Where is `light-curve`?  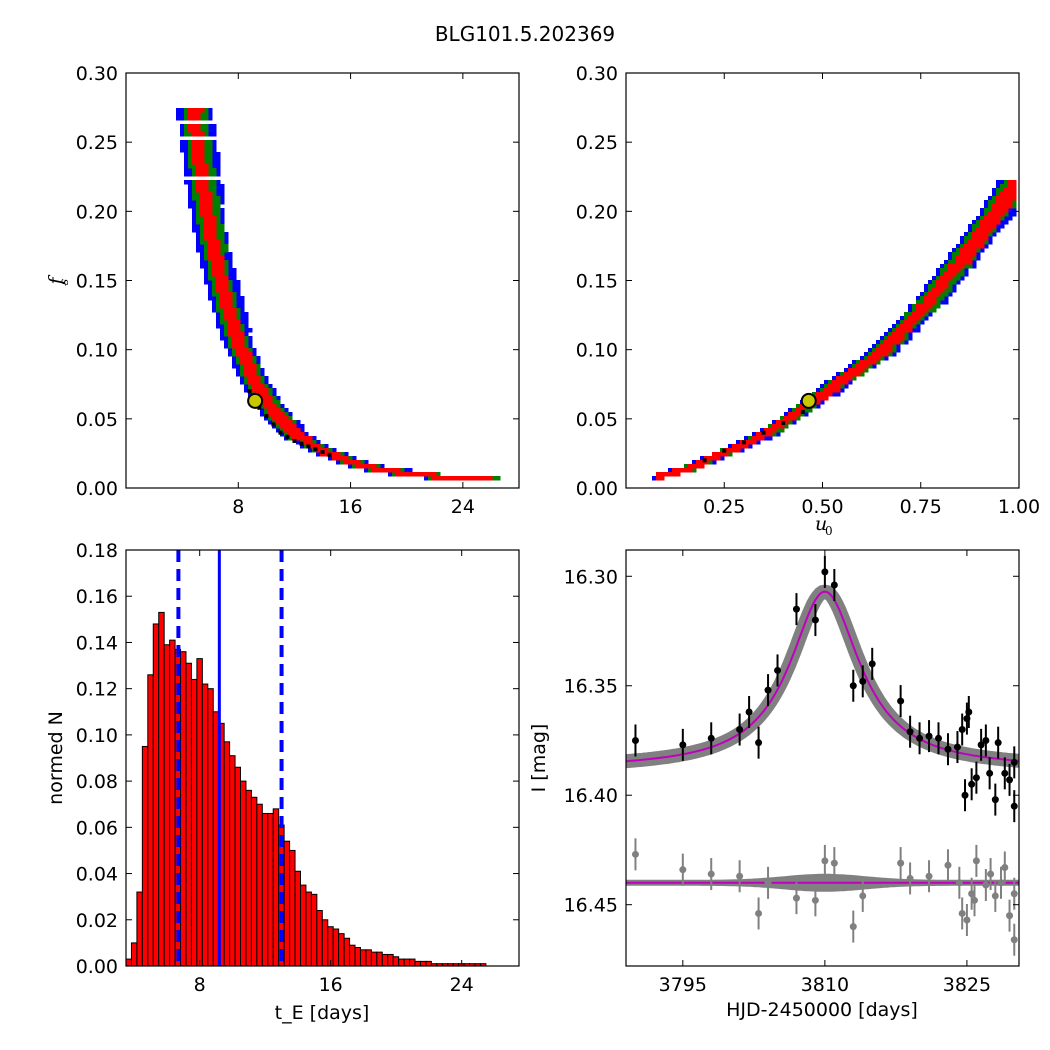 light-curve is located at coordinates (822, 755).